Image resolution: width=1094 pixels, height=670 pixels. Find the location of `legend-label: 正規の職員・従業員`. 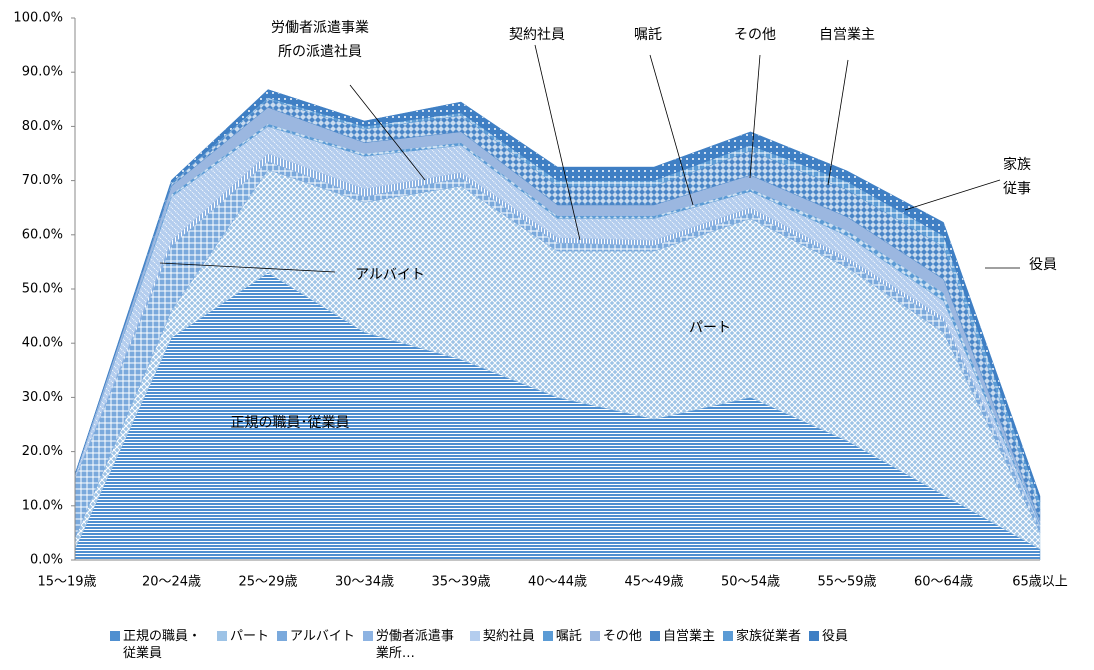

legend-label: 正規の職員・従業員 is located at coordinates (162, 645).